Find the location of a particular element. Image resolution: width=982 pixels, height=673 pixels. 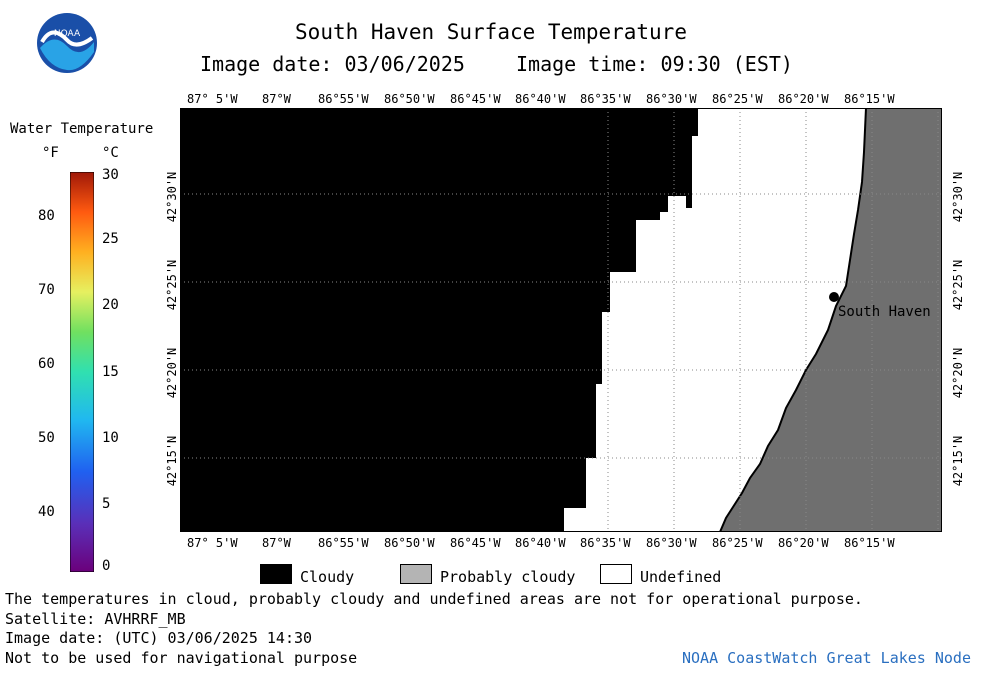

lon-label-bottom-8: 86°30'W is located at coordinates (671, 543).